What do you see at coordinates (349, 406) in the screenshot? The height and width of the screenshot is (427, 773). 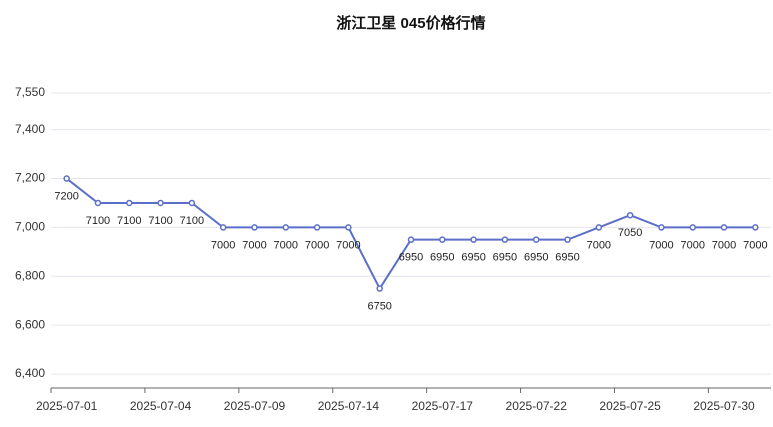 I see `x-tick-label: 2025-07-14` at bounding box center [349, 406].